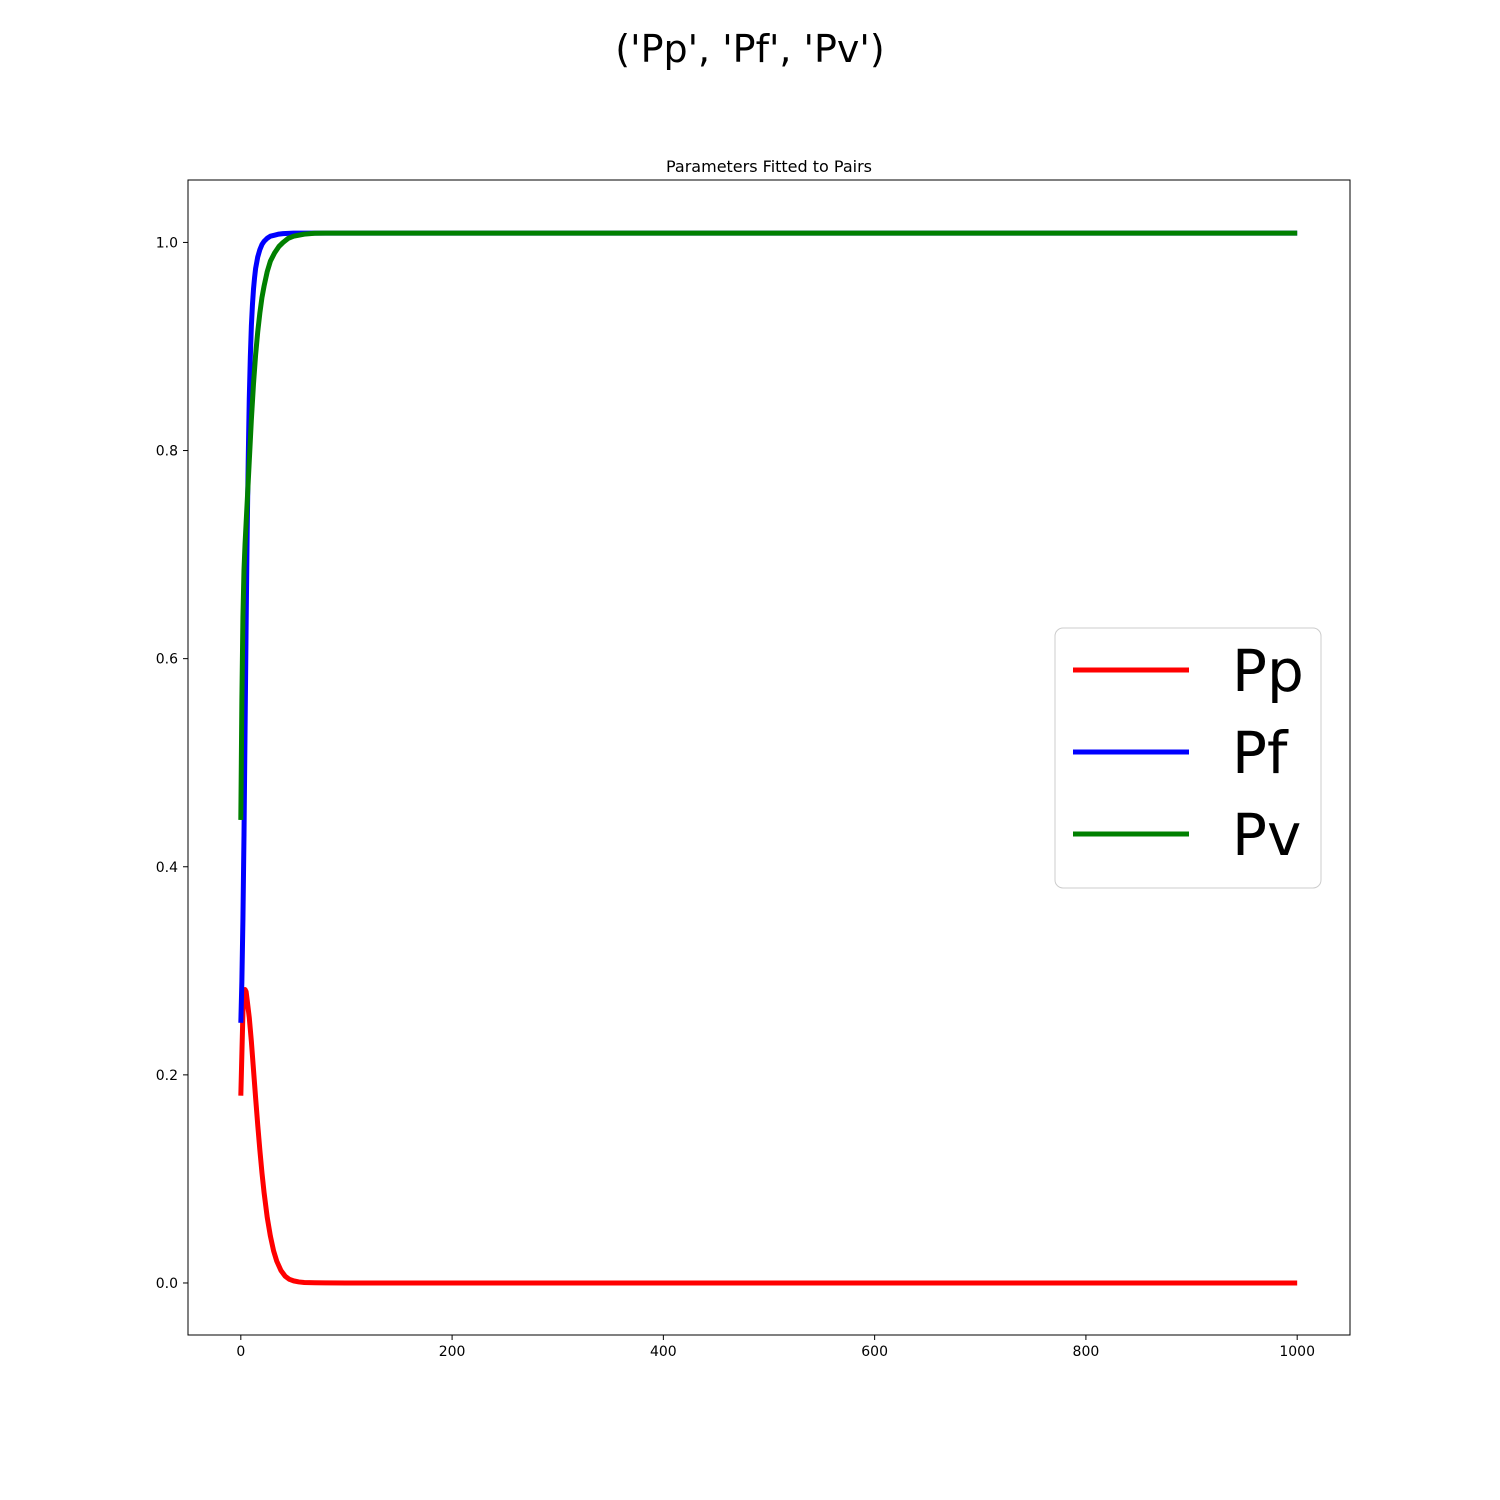  What do you see at coordinates (167, 660) in the screenshot?
I see `y-tick-label: 0.6` at bounding box center [167, 660].